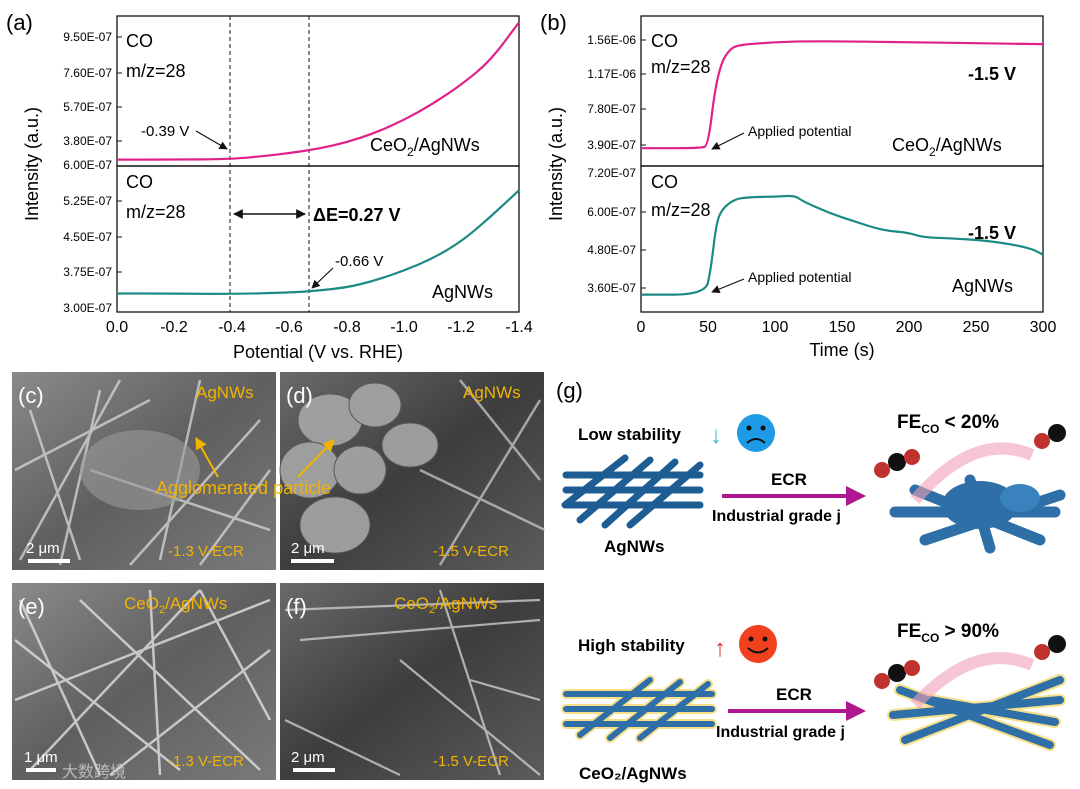 This screenshot has height=789, width=1080. What do you see at coordinates (611, 92) in the screenshot?
I see `panel-b-top-yticks: 1.56E-06 1.17E-06 7.80E-07 3.90E-07` at bounding box center [611, 92].